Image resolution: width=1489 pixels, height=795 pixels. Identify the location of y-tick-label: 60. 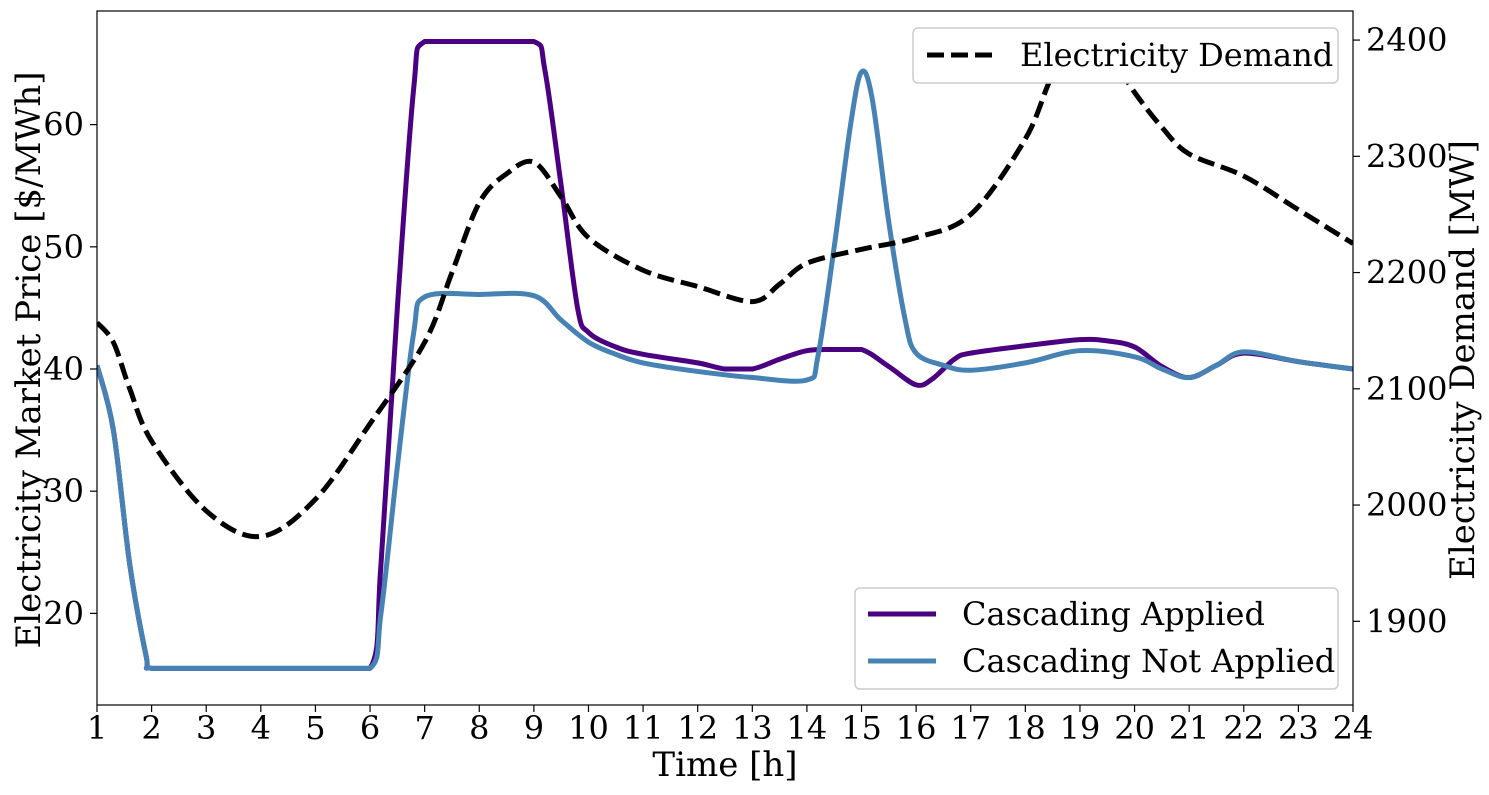
(63, 125).